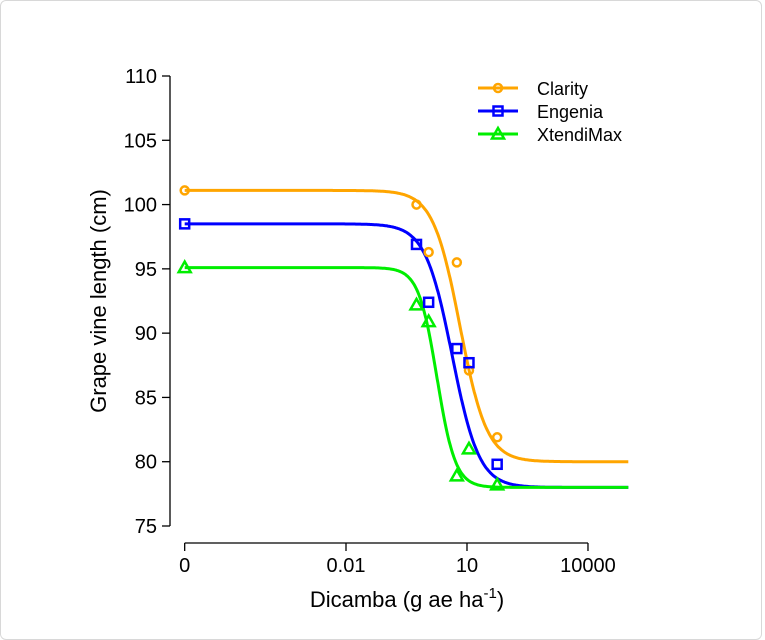 The height and width of the screenshot is (640, 765). Describe the element at coordinates (562, 89) in the screenshot. I see `legend-label: Clarity` at that location.